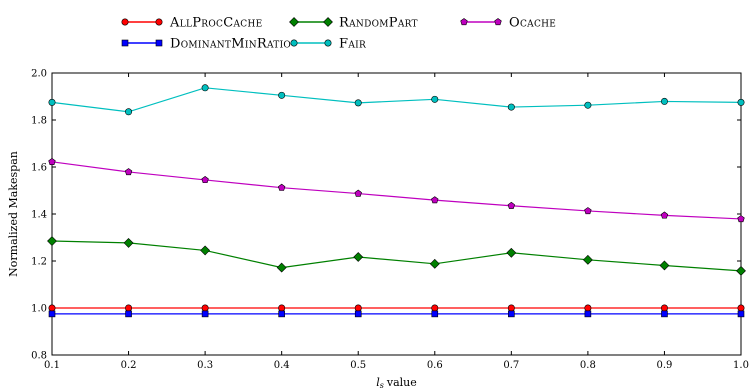  What do you see at coordinates (39, 74) in the screenshot?
I see `y-tick-label: 2.0` at bounding box center [39, 74].